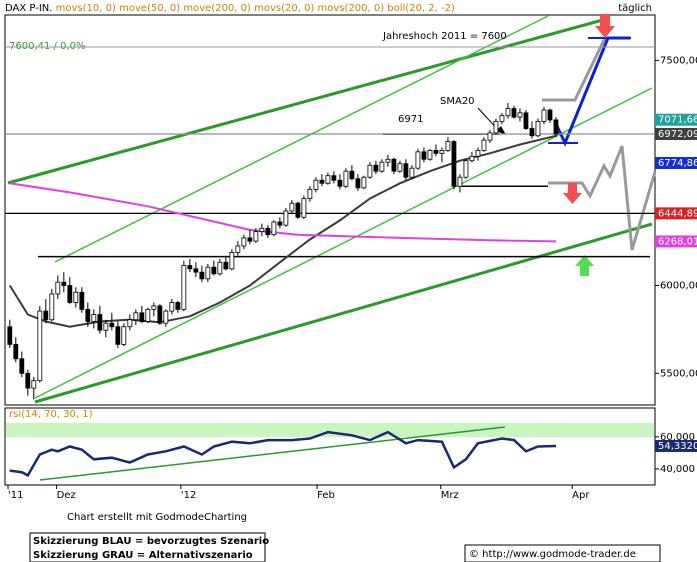 The height and width of the screenshot is (562, 697). Describe the element at coordinates (326, 495) in the screenshot. I see `x-tick-label: Feb` at that location.